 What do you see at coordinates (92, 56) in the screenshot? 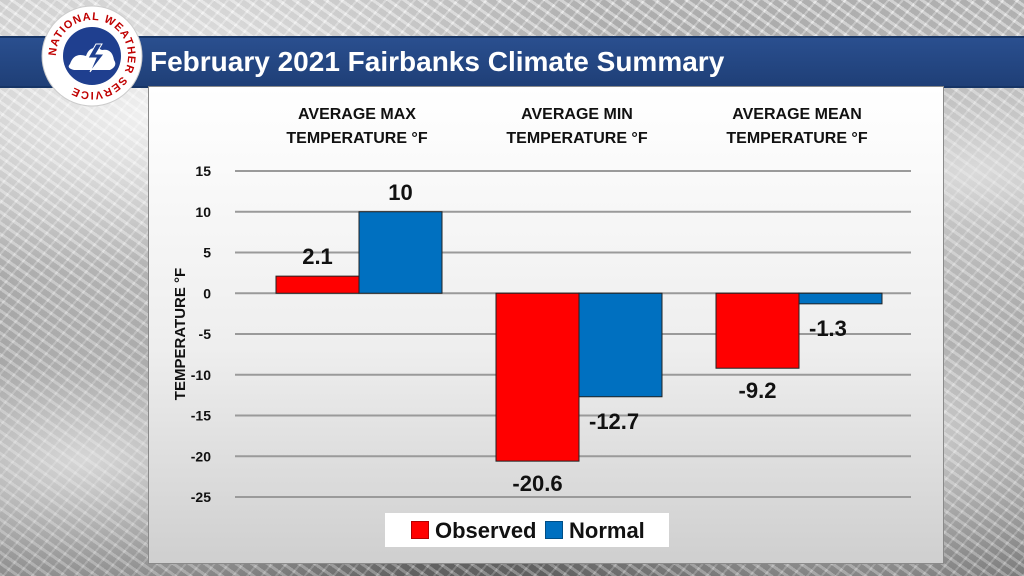
I see `nws-logo: NATIONAL WEATHER SERVICE` at bounding box center [92, 56].